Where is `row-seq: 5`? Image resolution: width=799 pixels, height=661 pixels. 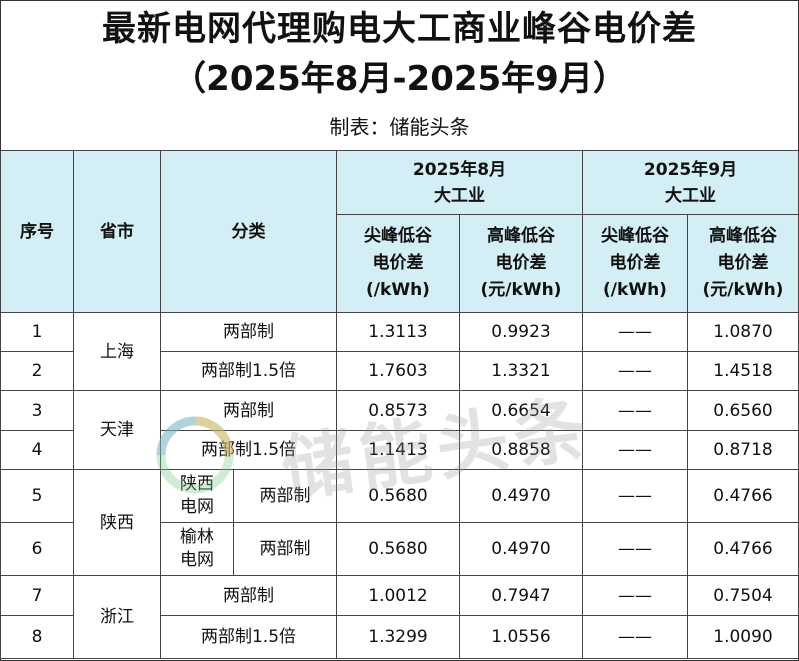
row-seq: 5 is located at coordinates (36, 495).